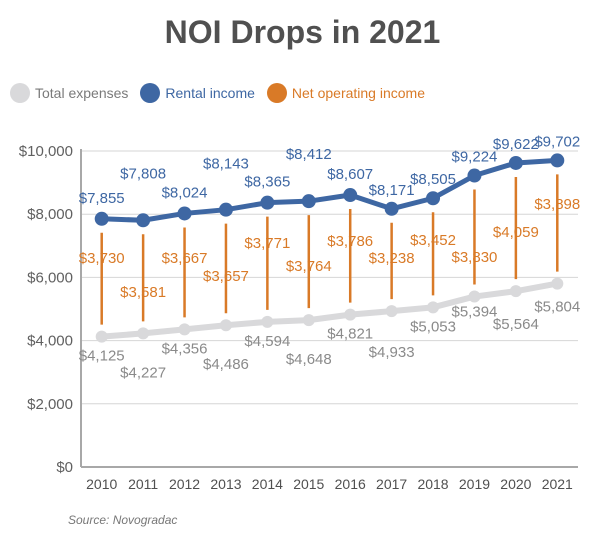 The height and width of the screenshot is (553, 605). Describe the element at coordinates (309, 359) in the screenshot. I see `expenses-data-label: $4,648` at that location.